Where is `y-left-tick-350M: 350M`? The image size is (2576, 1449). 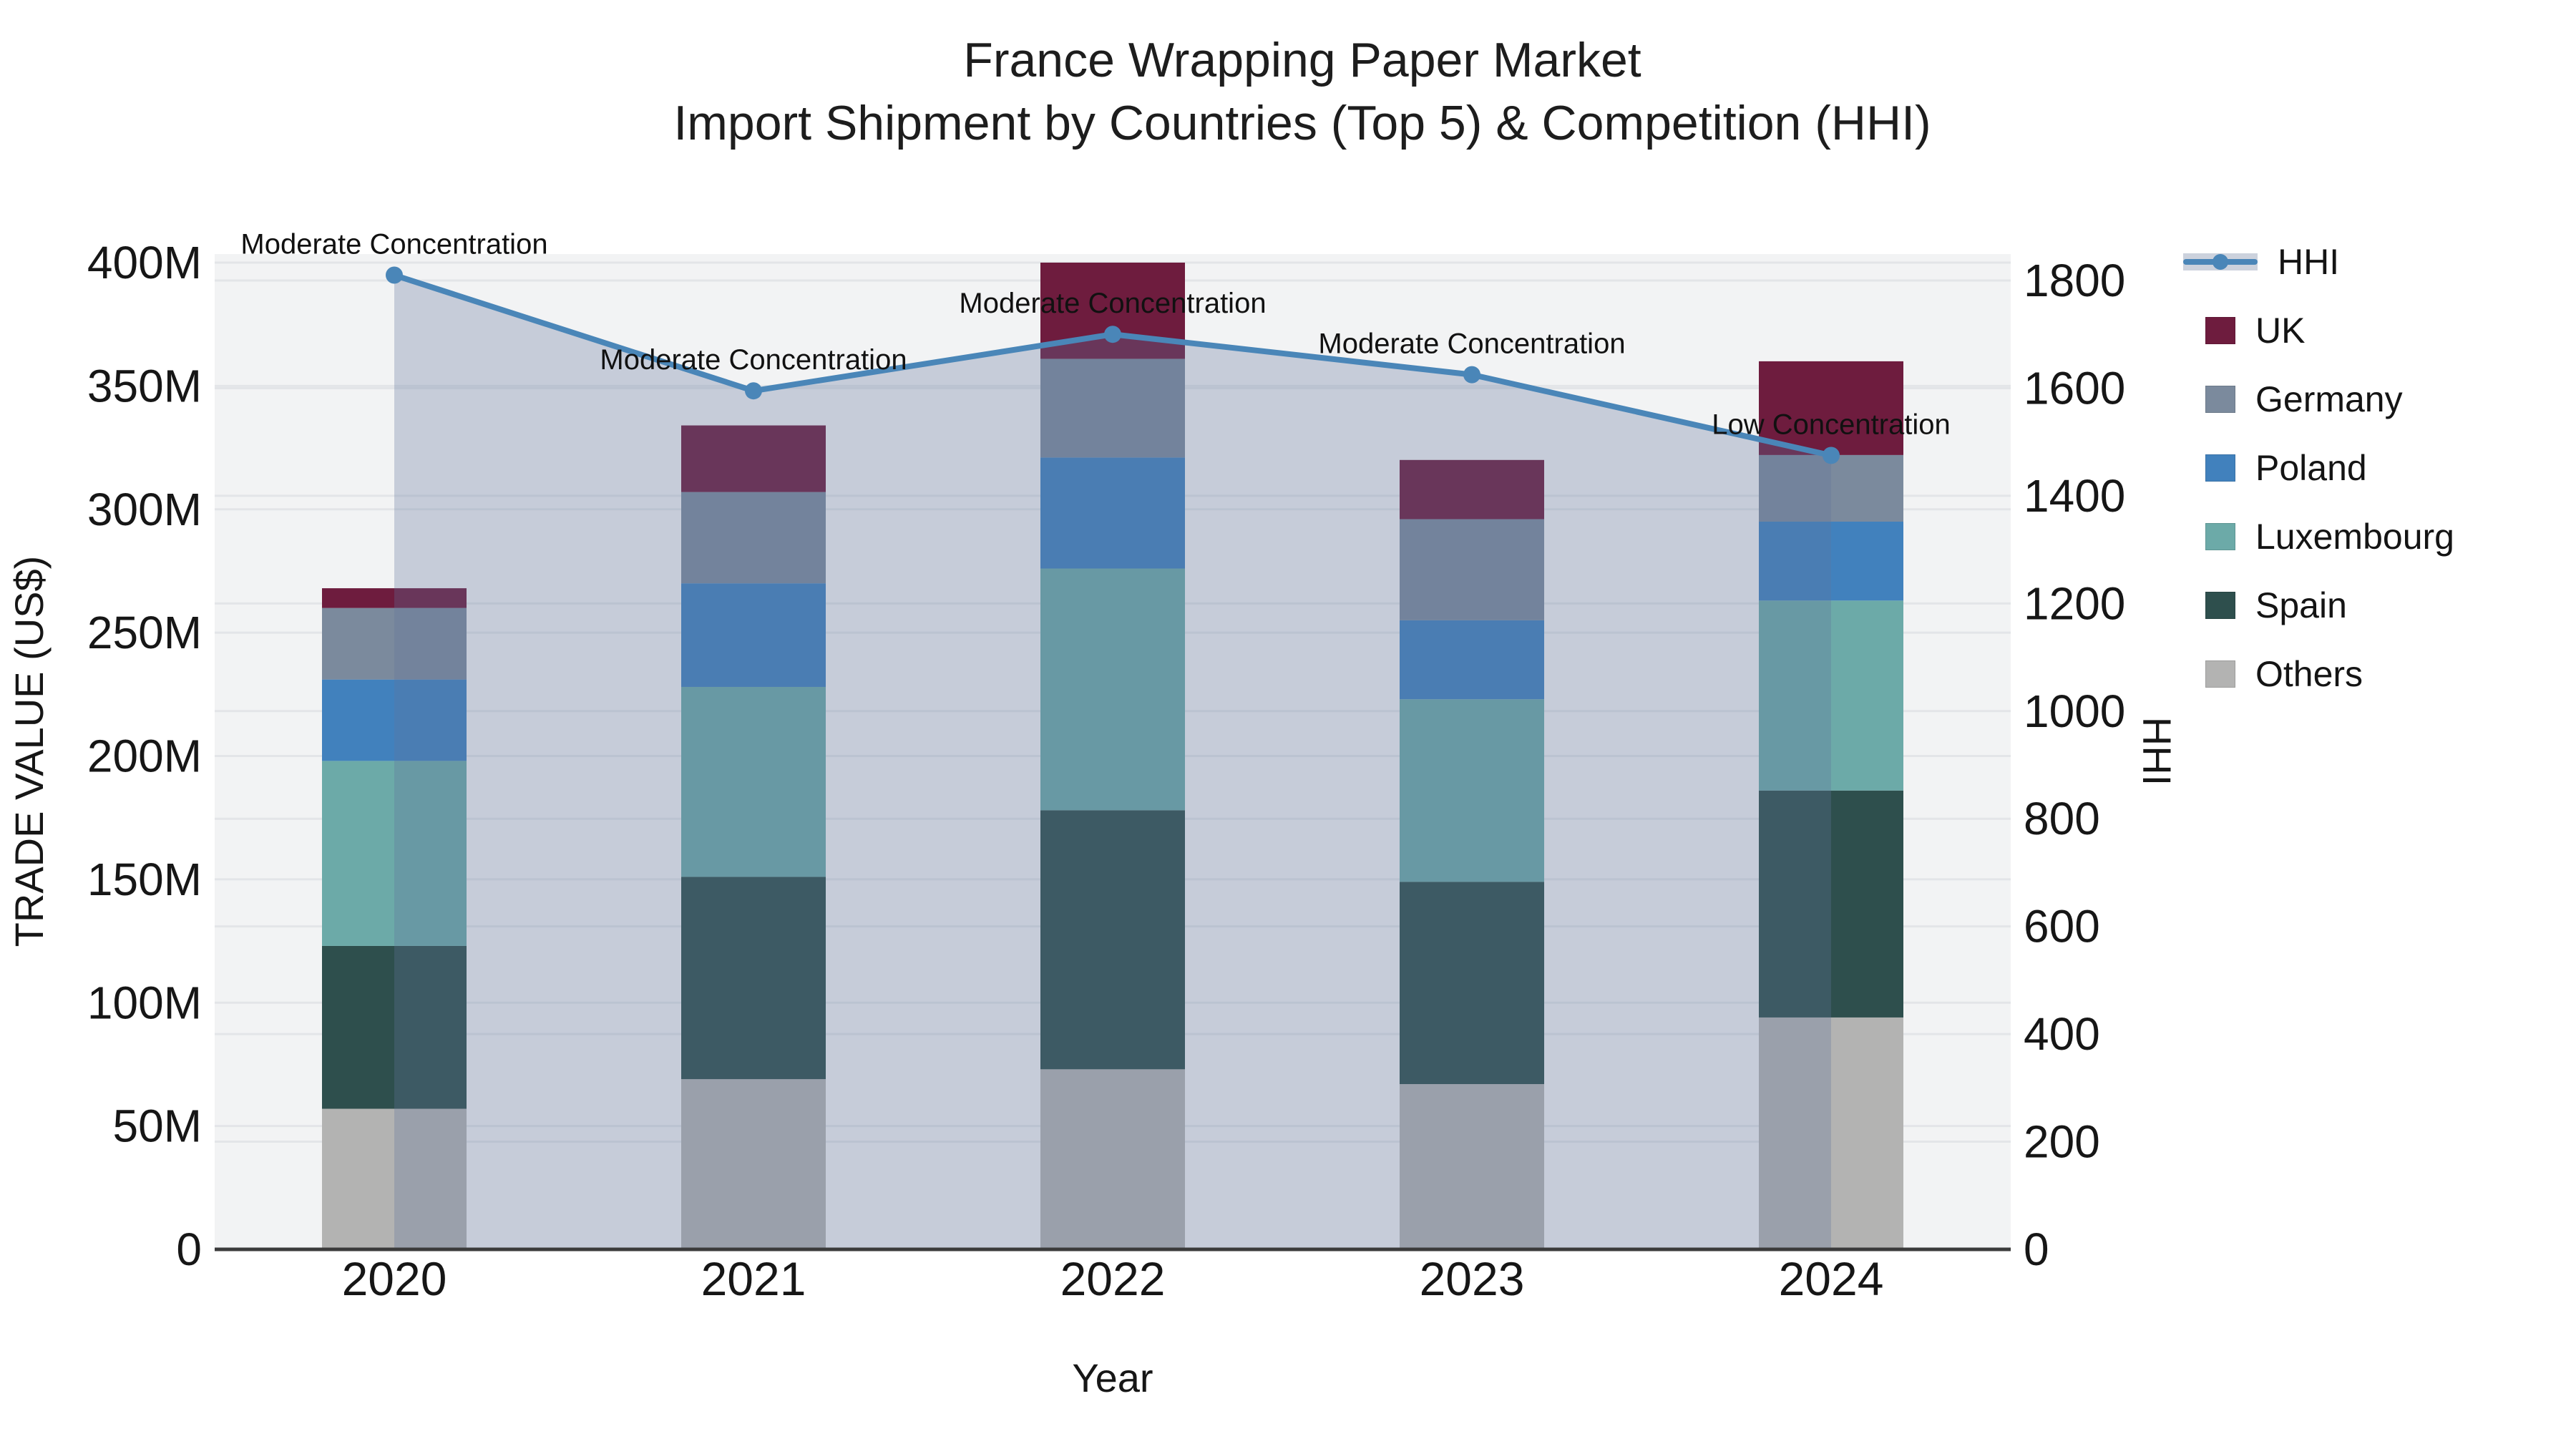
y-left-tick-350M: 350M is located at coordinates (144, 385).